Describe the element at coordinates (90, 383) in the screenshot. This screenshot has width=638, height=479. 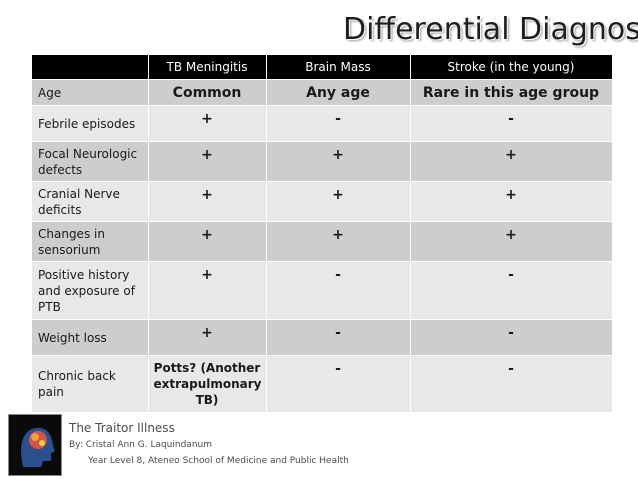
I see `row-label: Chronic back pain` at that location.